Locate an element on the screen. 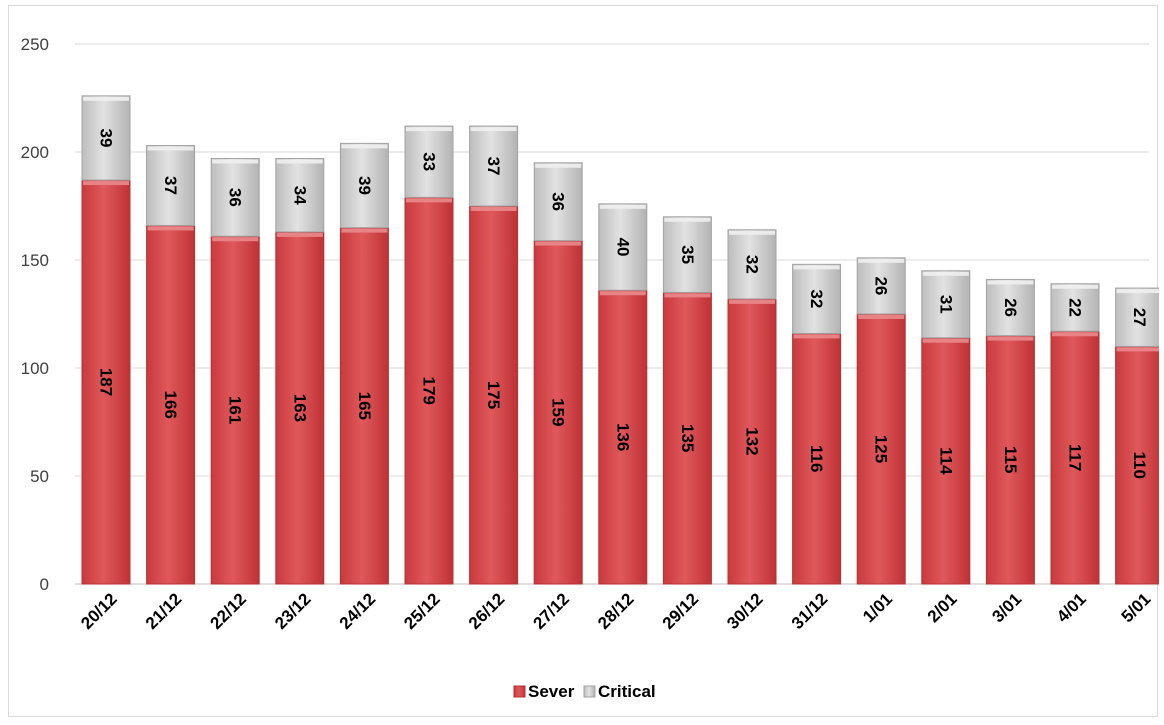 This screenshot has width=1164, height=725. x-tick-label: 1/01 is located at coordinates (877, 607).